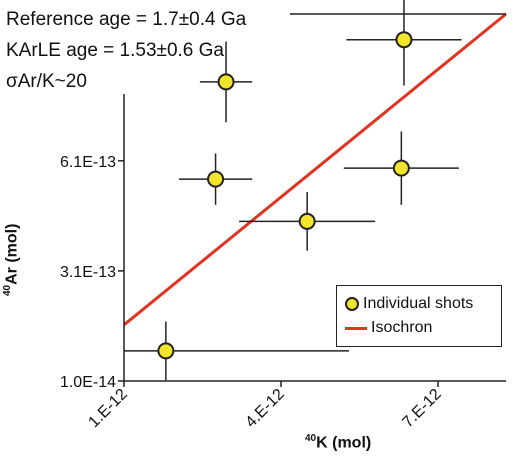  What do you see at coordinates (311, 438) in the screenshot?
I see `x-axis-label-sup: 40` at bounding box center [311, 438].